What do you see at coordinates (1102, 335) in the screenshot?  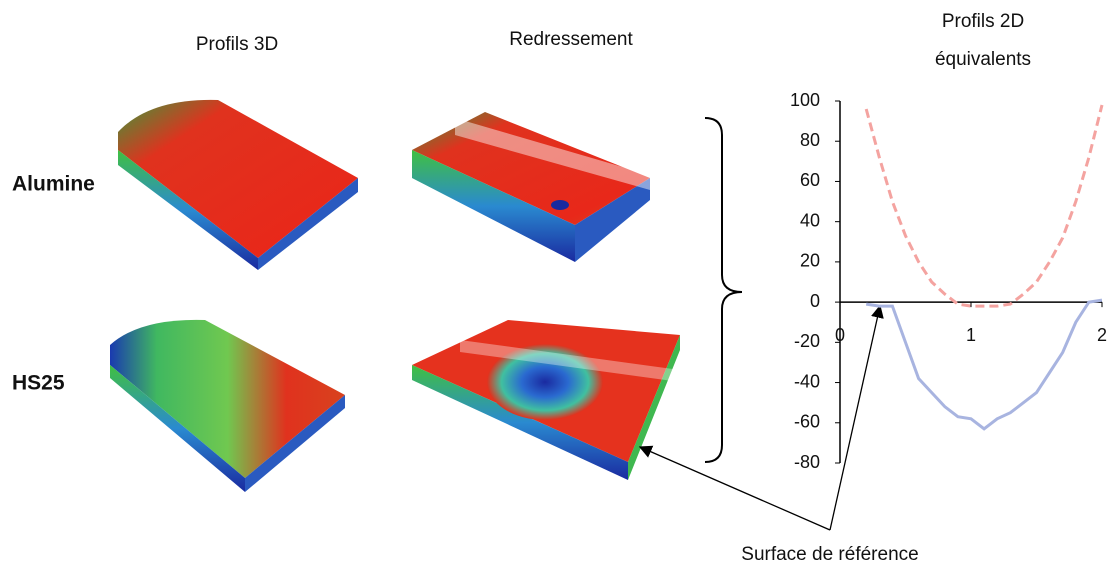 I see `x-tick-label: 2` at bounding box center [1102, 335].